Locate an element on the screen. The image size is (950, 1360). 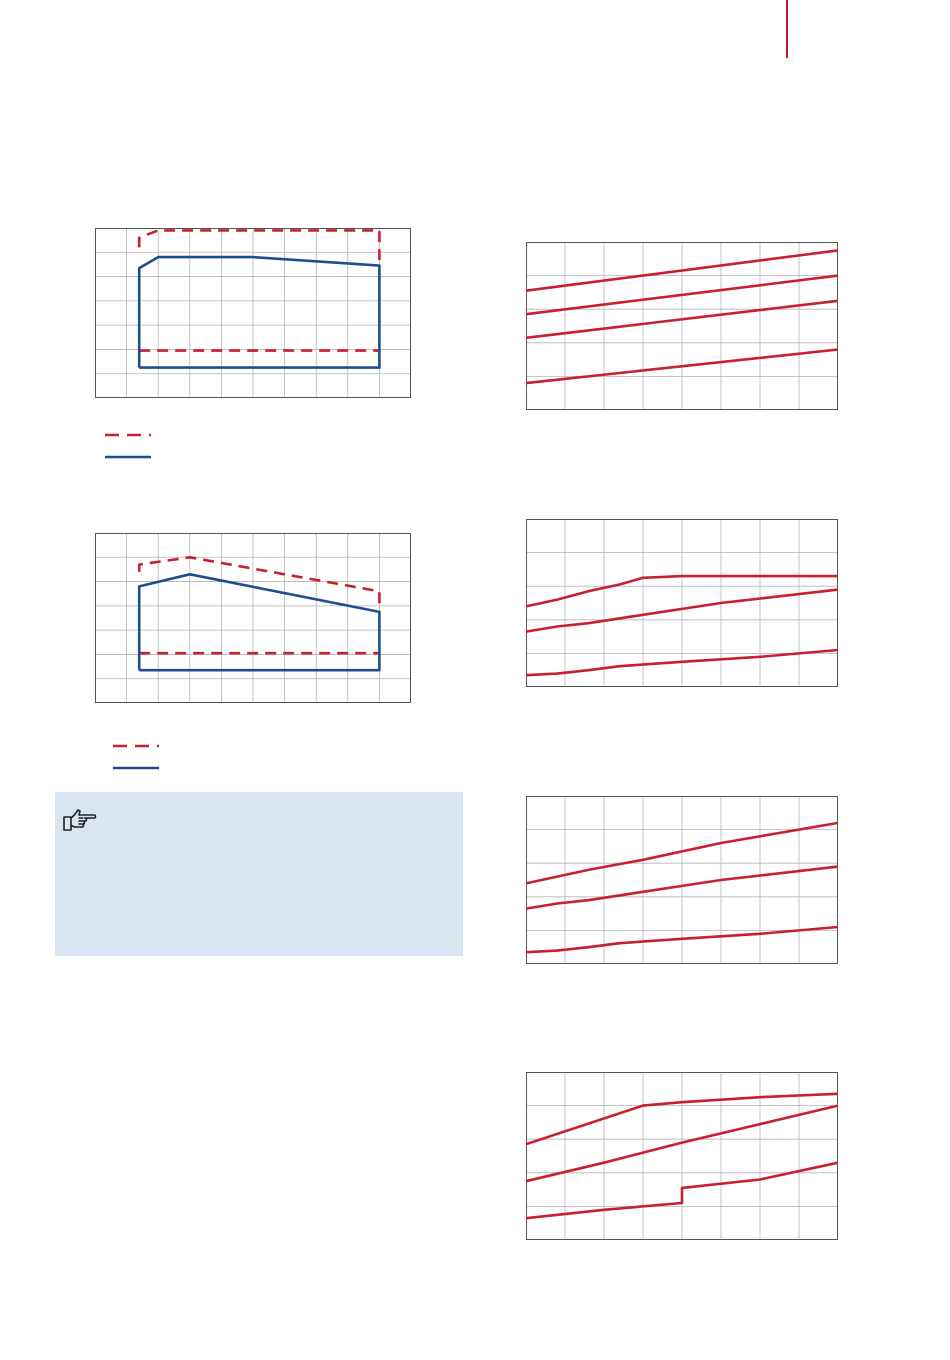
note-box is located at coordinates (259, 874).